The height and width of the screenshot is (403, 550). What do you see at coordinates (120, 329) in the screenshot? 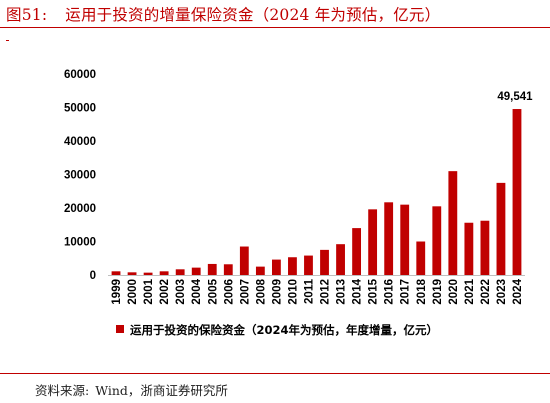
I see `legend-swatch` at bounding box center [120, 329].